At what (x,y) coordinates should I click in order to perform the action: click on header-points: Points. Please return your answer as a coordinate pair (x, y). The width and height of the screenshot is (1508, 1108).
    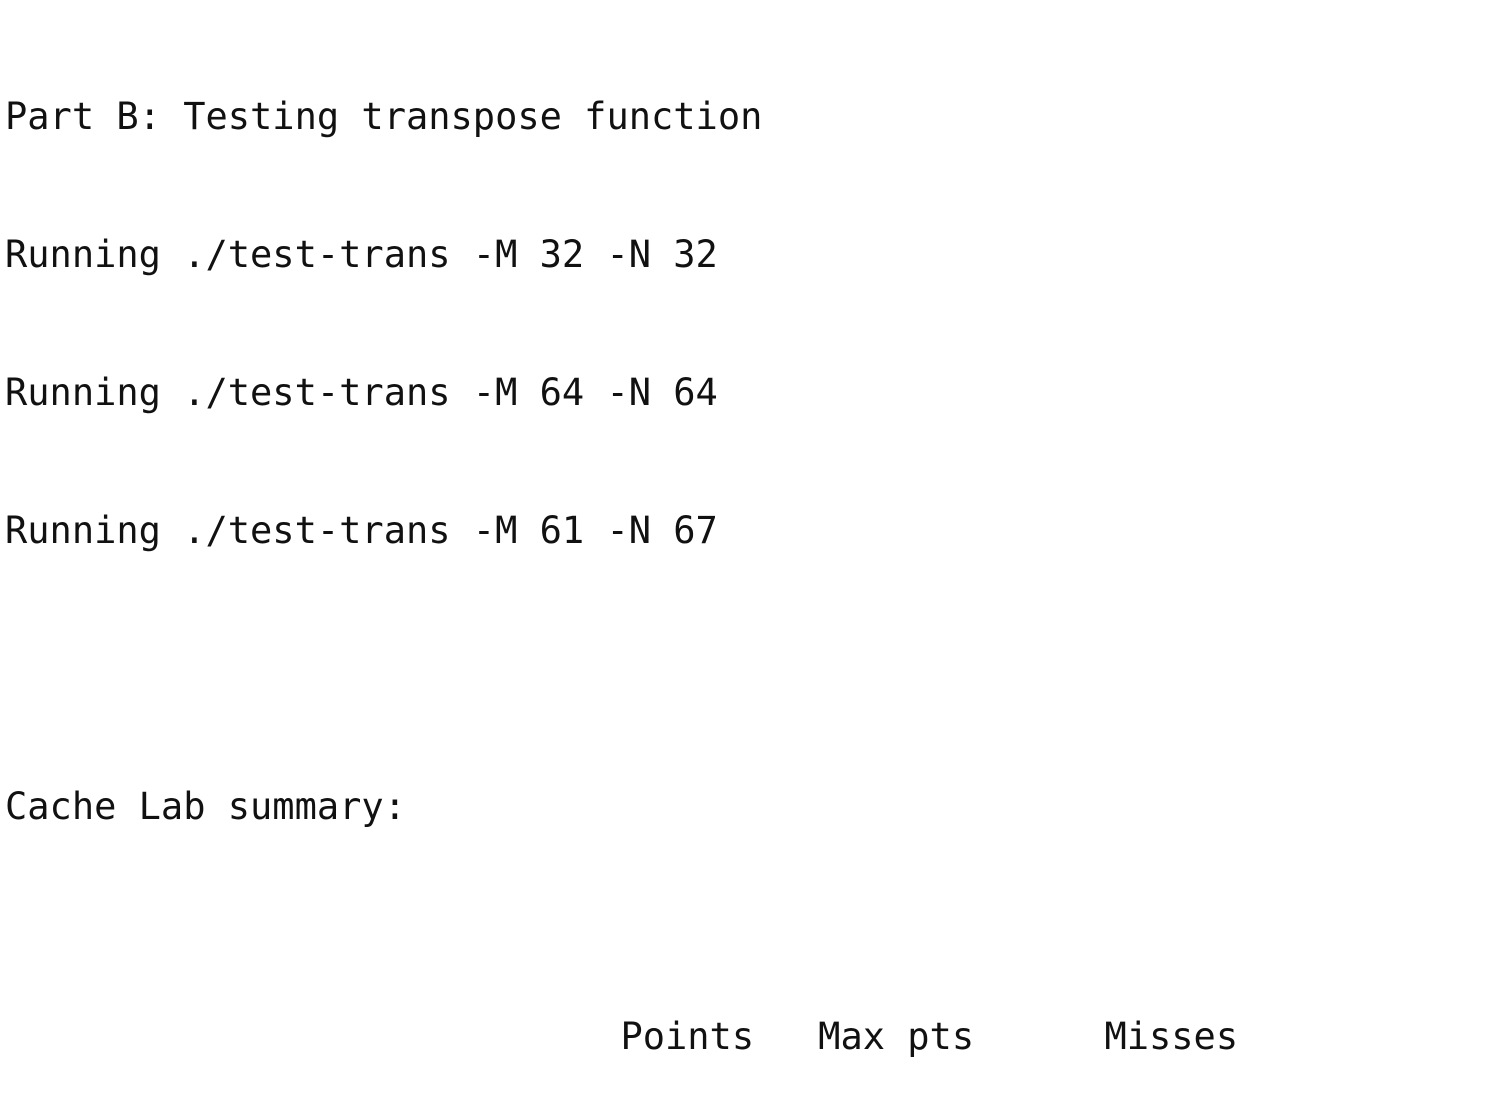
    Looking at the image, I should click on (687, 1036).